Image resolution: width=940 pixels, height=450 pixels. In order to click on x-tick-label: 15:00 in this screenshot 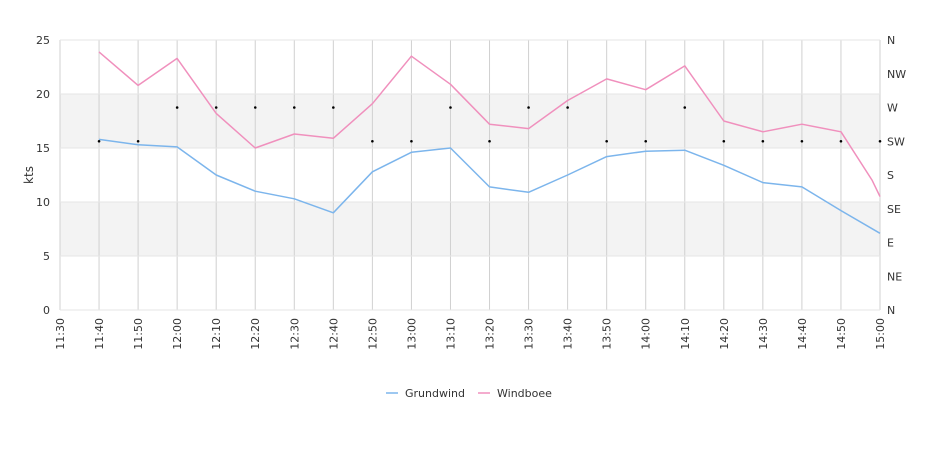, I will do `click(880, 334)`.